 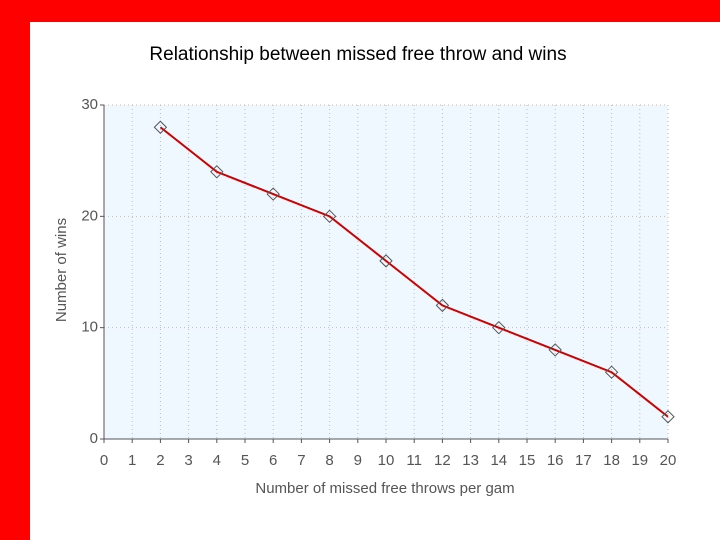 I want to click on y-tick-label: 0, so click(x=94, y=438).